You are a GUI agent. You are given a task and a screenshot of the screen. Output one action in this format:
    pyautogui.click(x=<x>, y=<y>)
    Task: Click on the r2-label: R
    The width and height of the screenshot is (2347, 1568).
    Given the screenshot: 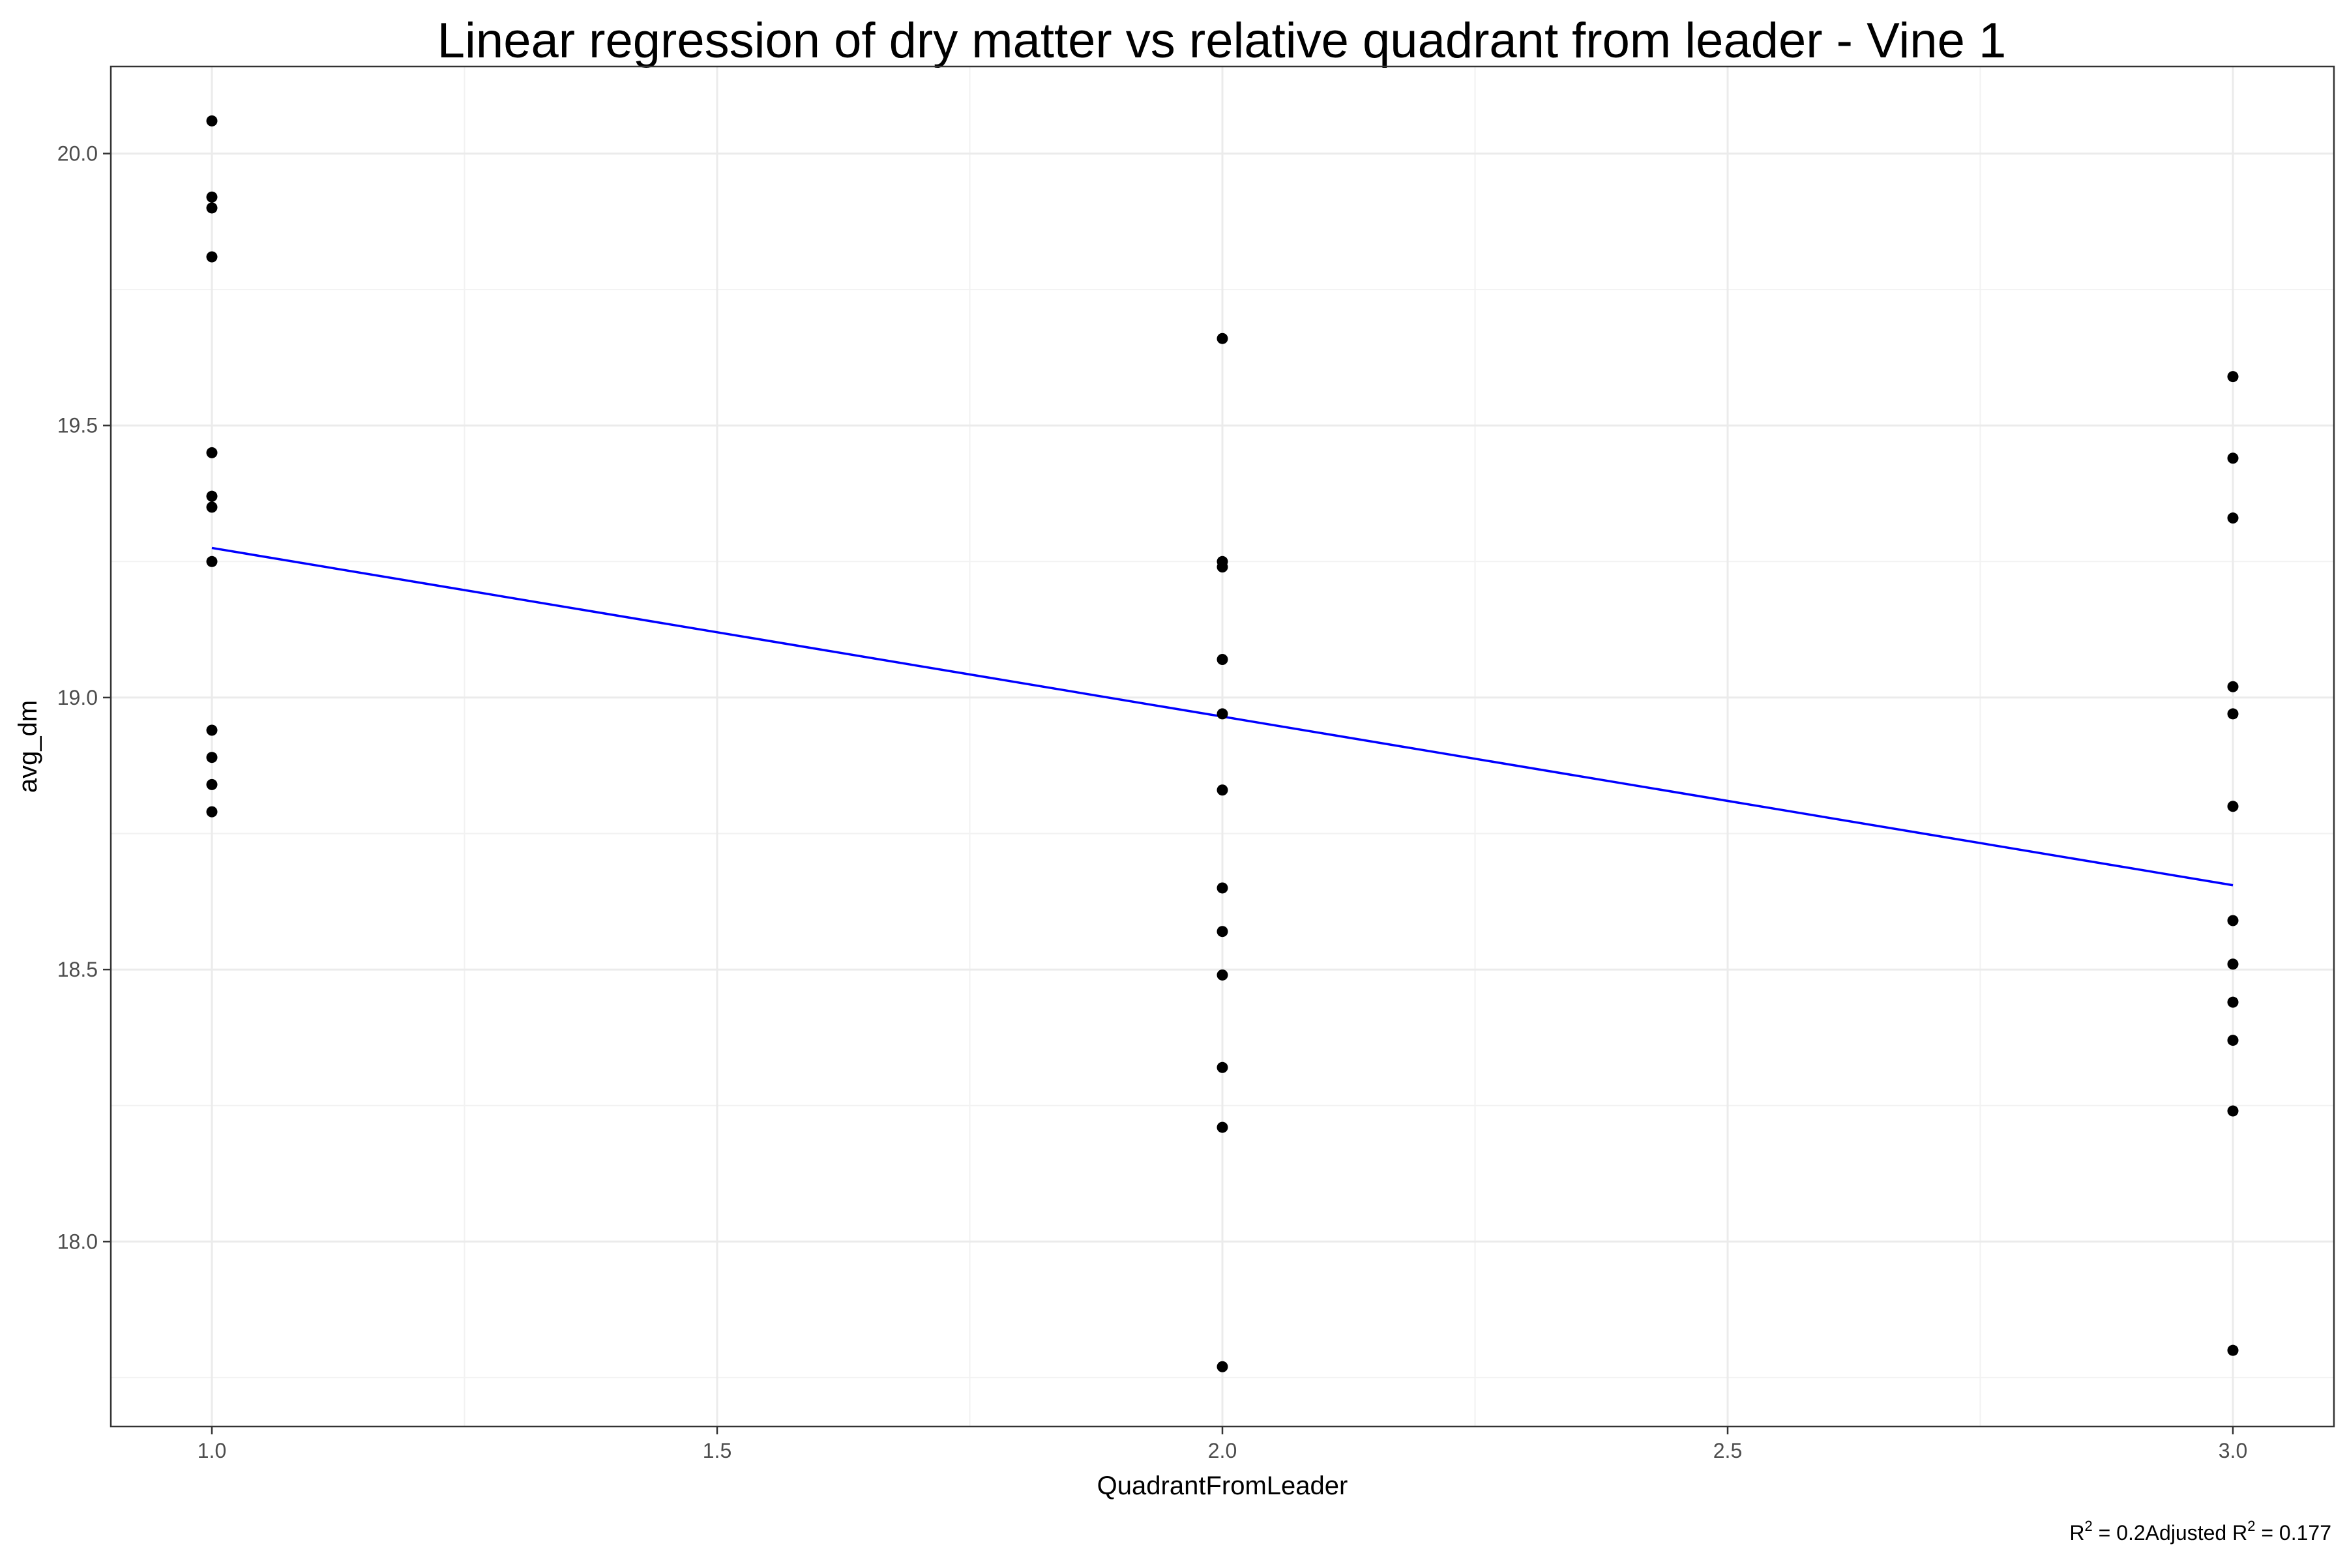 What is the action you would take?
    pyautogui.click(x=2076, y=1533)
    